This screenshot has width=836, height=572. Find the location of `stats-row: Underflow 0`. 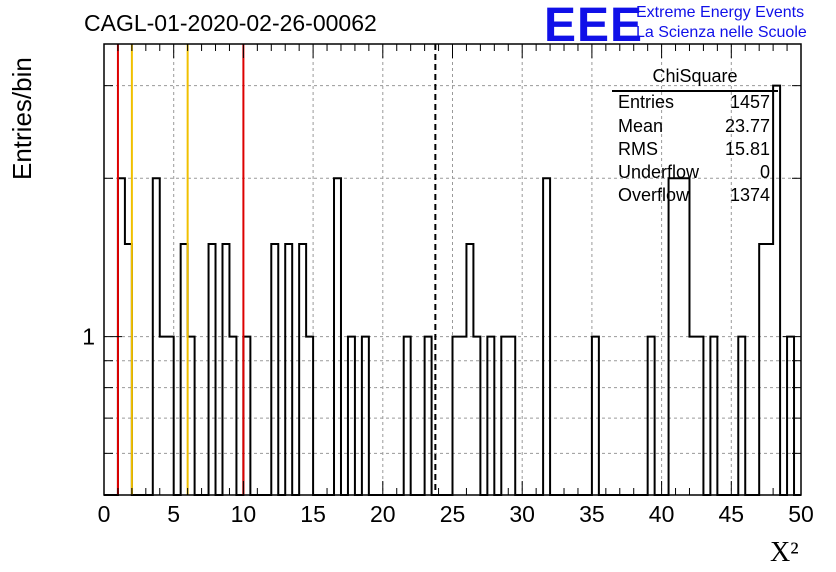

stats-row: Underflow 0 is located at coordinates (694, 173).